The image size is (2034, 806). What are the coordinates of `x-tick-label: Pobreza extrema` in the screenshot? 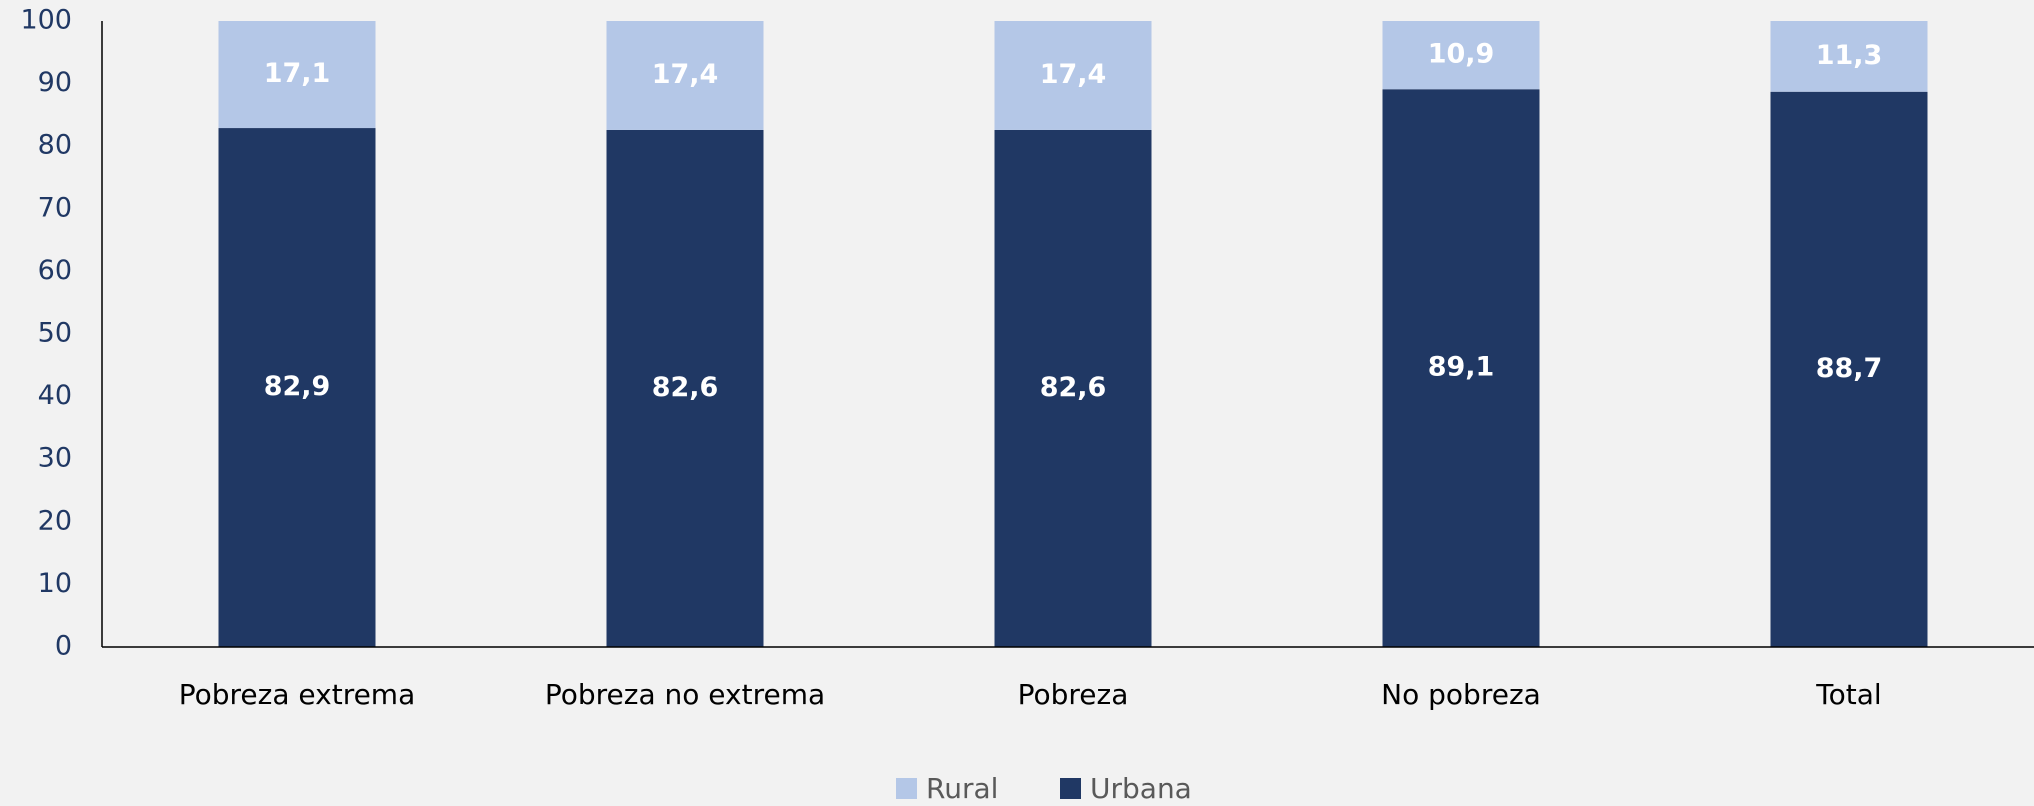 It's located at (297, 694).